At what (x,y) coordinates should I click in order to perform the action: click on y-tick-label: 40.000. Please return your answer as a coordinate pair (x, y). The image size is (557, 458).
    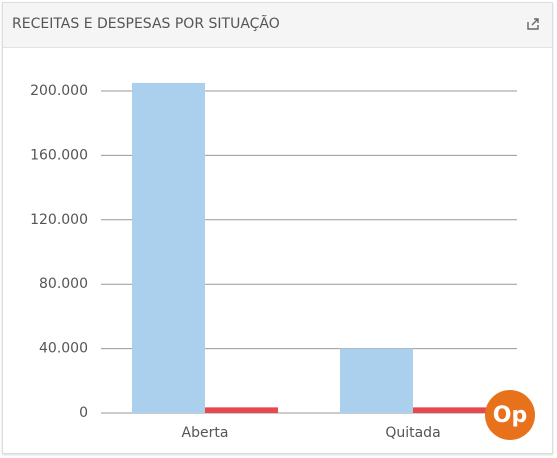
    Looking at the image, I should click on (63, 349).